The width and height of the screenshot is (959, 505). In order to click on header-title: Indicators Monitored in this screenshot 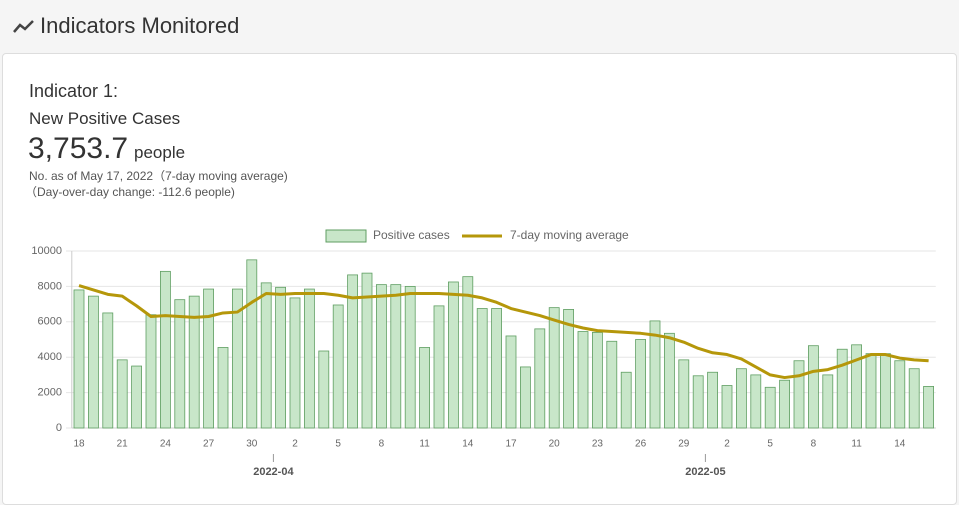, I will do `click(140, 25)`.